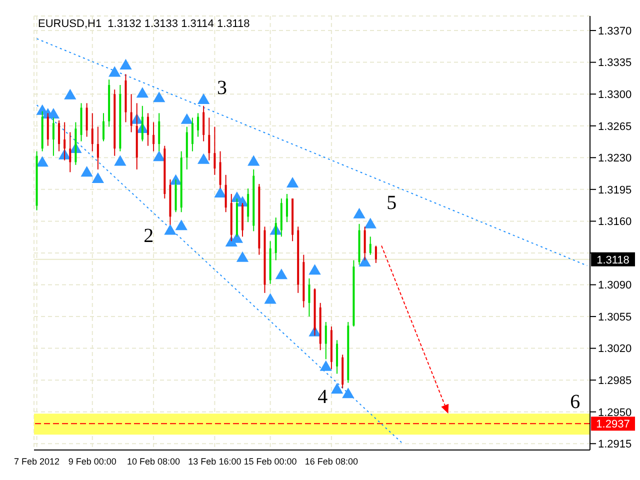 The height and width of the screenshot is (480, 640). What do you see at coordinates (270, 461) in the screenshot?
I see `x-tick-label: 15 Feb 00:00` at bounding box center [270, 461].